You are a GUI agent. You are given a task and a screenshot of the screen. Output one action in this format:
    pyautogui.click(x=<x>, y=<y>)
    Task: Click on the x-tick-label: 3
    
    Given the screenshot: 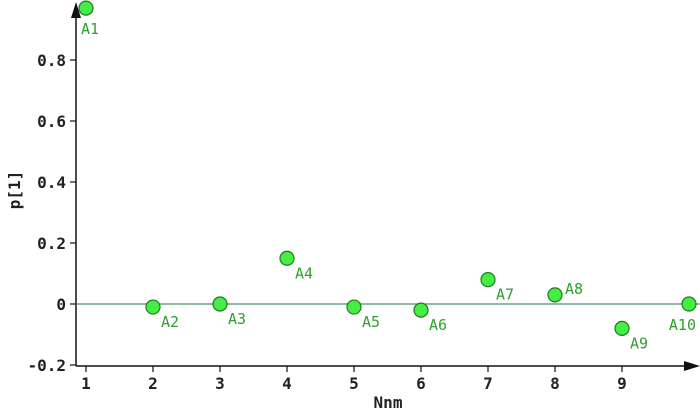 What is the action you would take?
    pyautogui.click(x=220, y=383)
    